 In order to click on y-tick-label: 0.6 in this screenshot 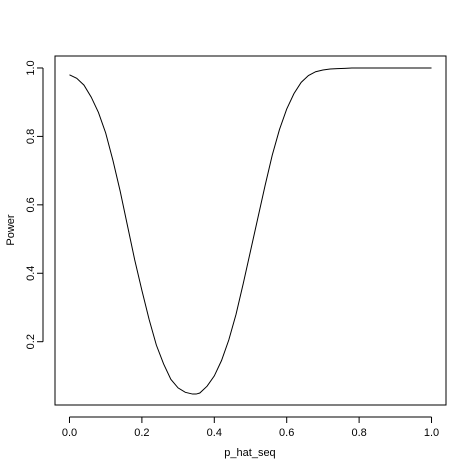, I will do `click(31, 204)`.